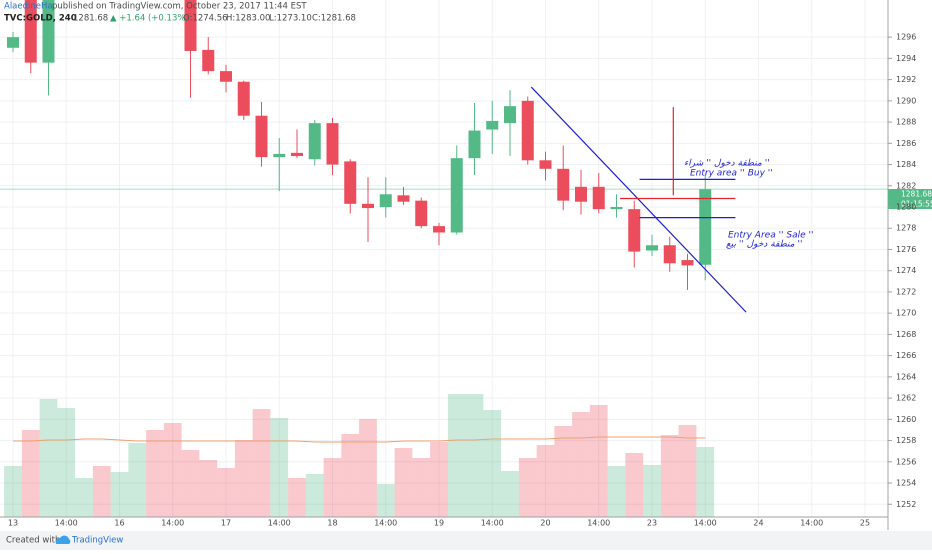 The height and width of the screenshot is (554, 932). What do you see at coordinates (865, 523) in the screenshot?
I see `x-tick-label: 25` at bounding box center [865, 523].